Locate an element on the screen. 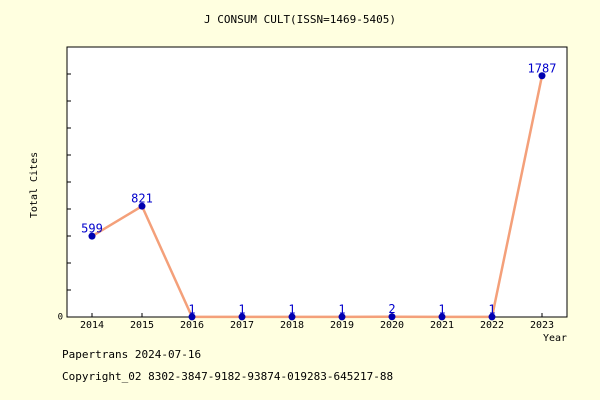  x-tick-label: 2019 is located at coordinates (342, 325).